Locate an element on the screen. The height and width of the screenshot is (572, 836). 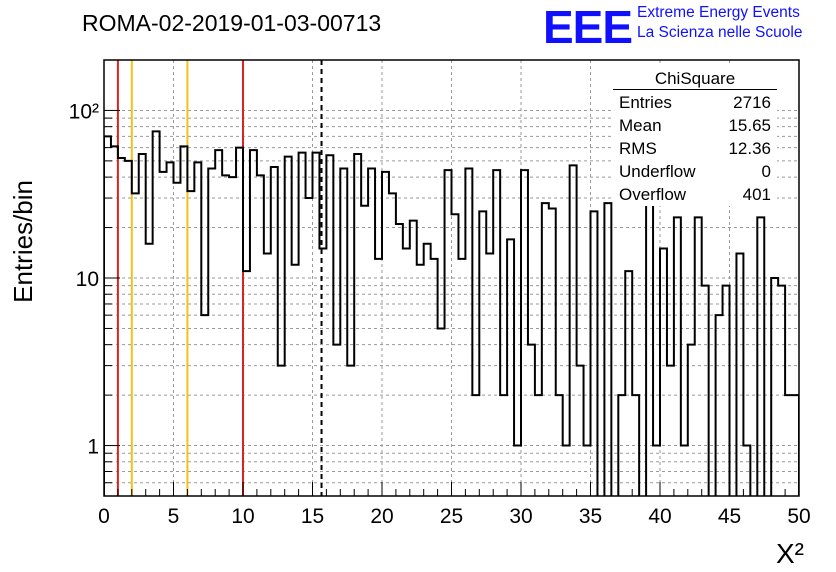
stat-key: RMS is located at coordinates (638, 148).